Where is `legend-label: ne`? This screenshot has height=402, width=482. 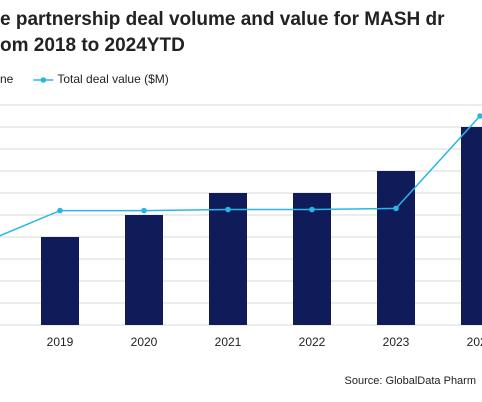 legend-label: ne is located at coordinates (7, 79).